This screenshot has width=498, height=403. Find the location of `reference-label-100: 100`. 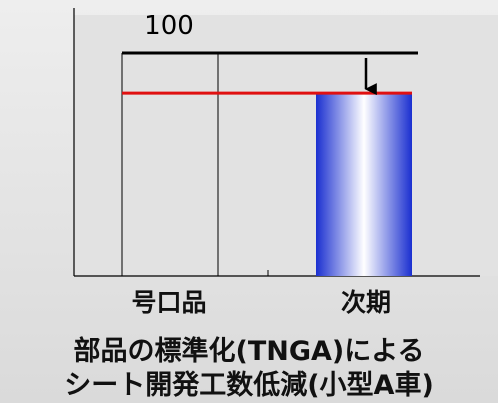

reference-label-100: 100 is located at coordinates (169, 26).